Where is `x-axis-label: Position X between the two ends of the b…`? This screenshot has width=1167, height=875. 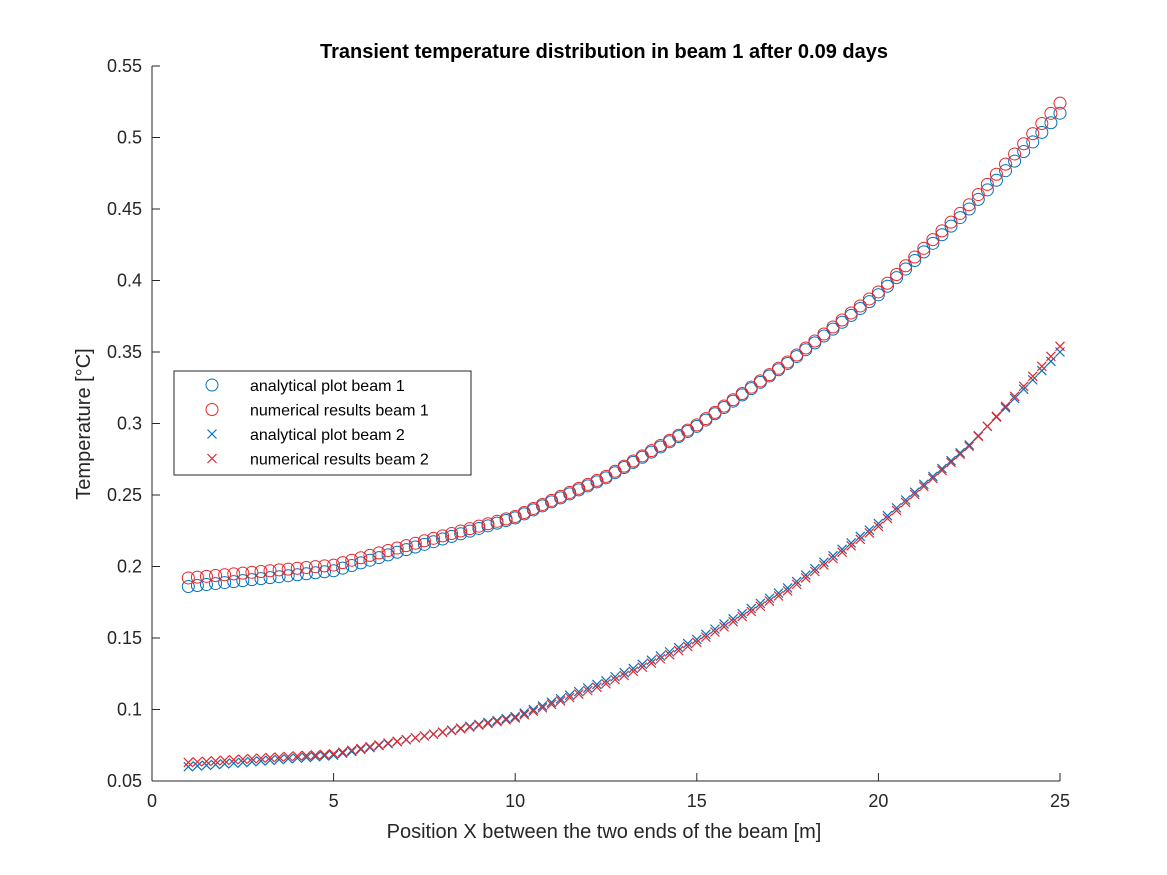
x-axis-label: Position X between the two ends of the b… is located at coordinates (604, 832).